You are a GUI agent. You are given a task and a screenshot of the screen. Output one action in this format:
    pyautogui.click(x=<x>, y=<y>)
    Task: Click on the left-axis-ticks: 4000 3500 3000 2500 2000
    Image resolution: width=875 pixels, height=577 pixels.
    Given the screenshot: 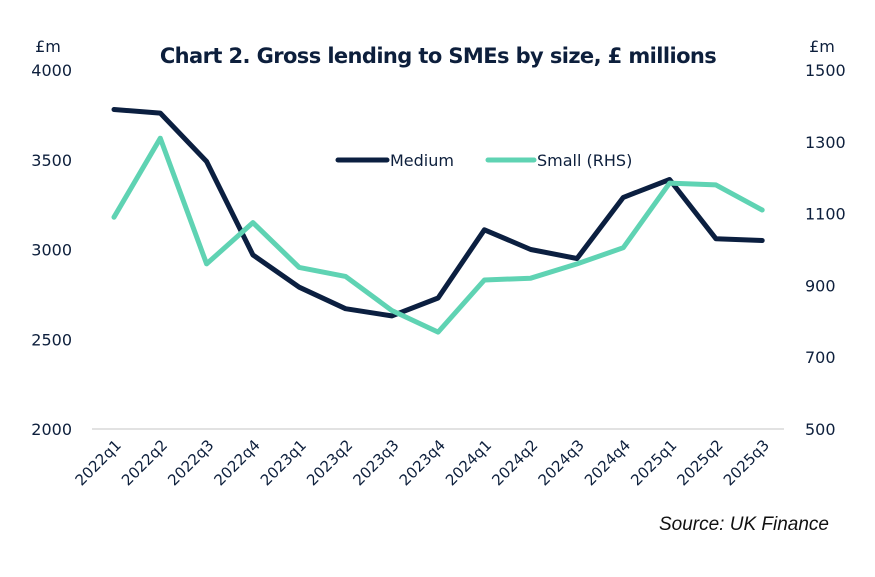 What is the action you would take?
    pyautogui.click(x=51, y=250)
    